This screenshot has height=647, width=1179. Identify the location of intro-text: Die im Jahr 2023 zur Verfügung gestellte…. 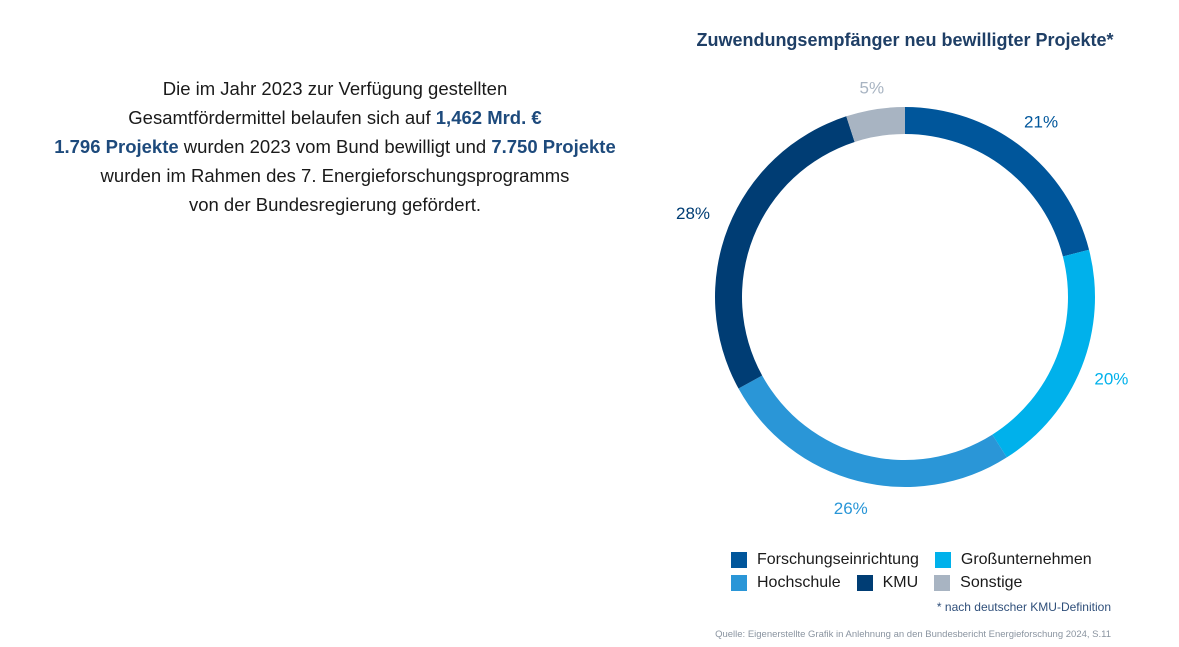
(335, 146).